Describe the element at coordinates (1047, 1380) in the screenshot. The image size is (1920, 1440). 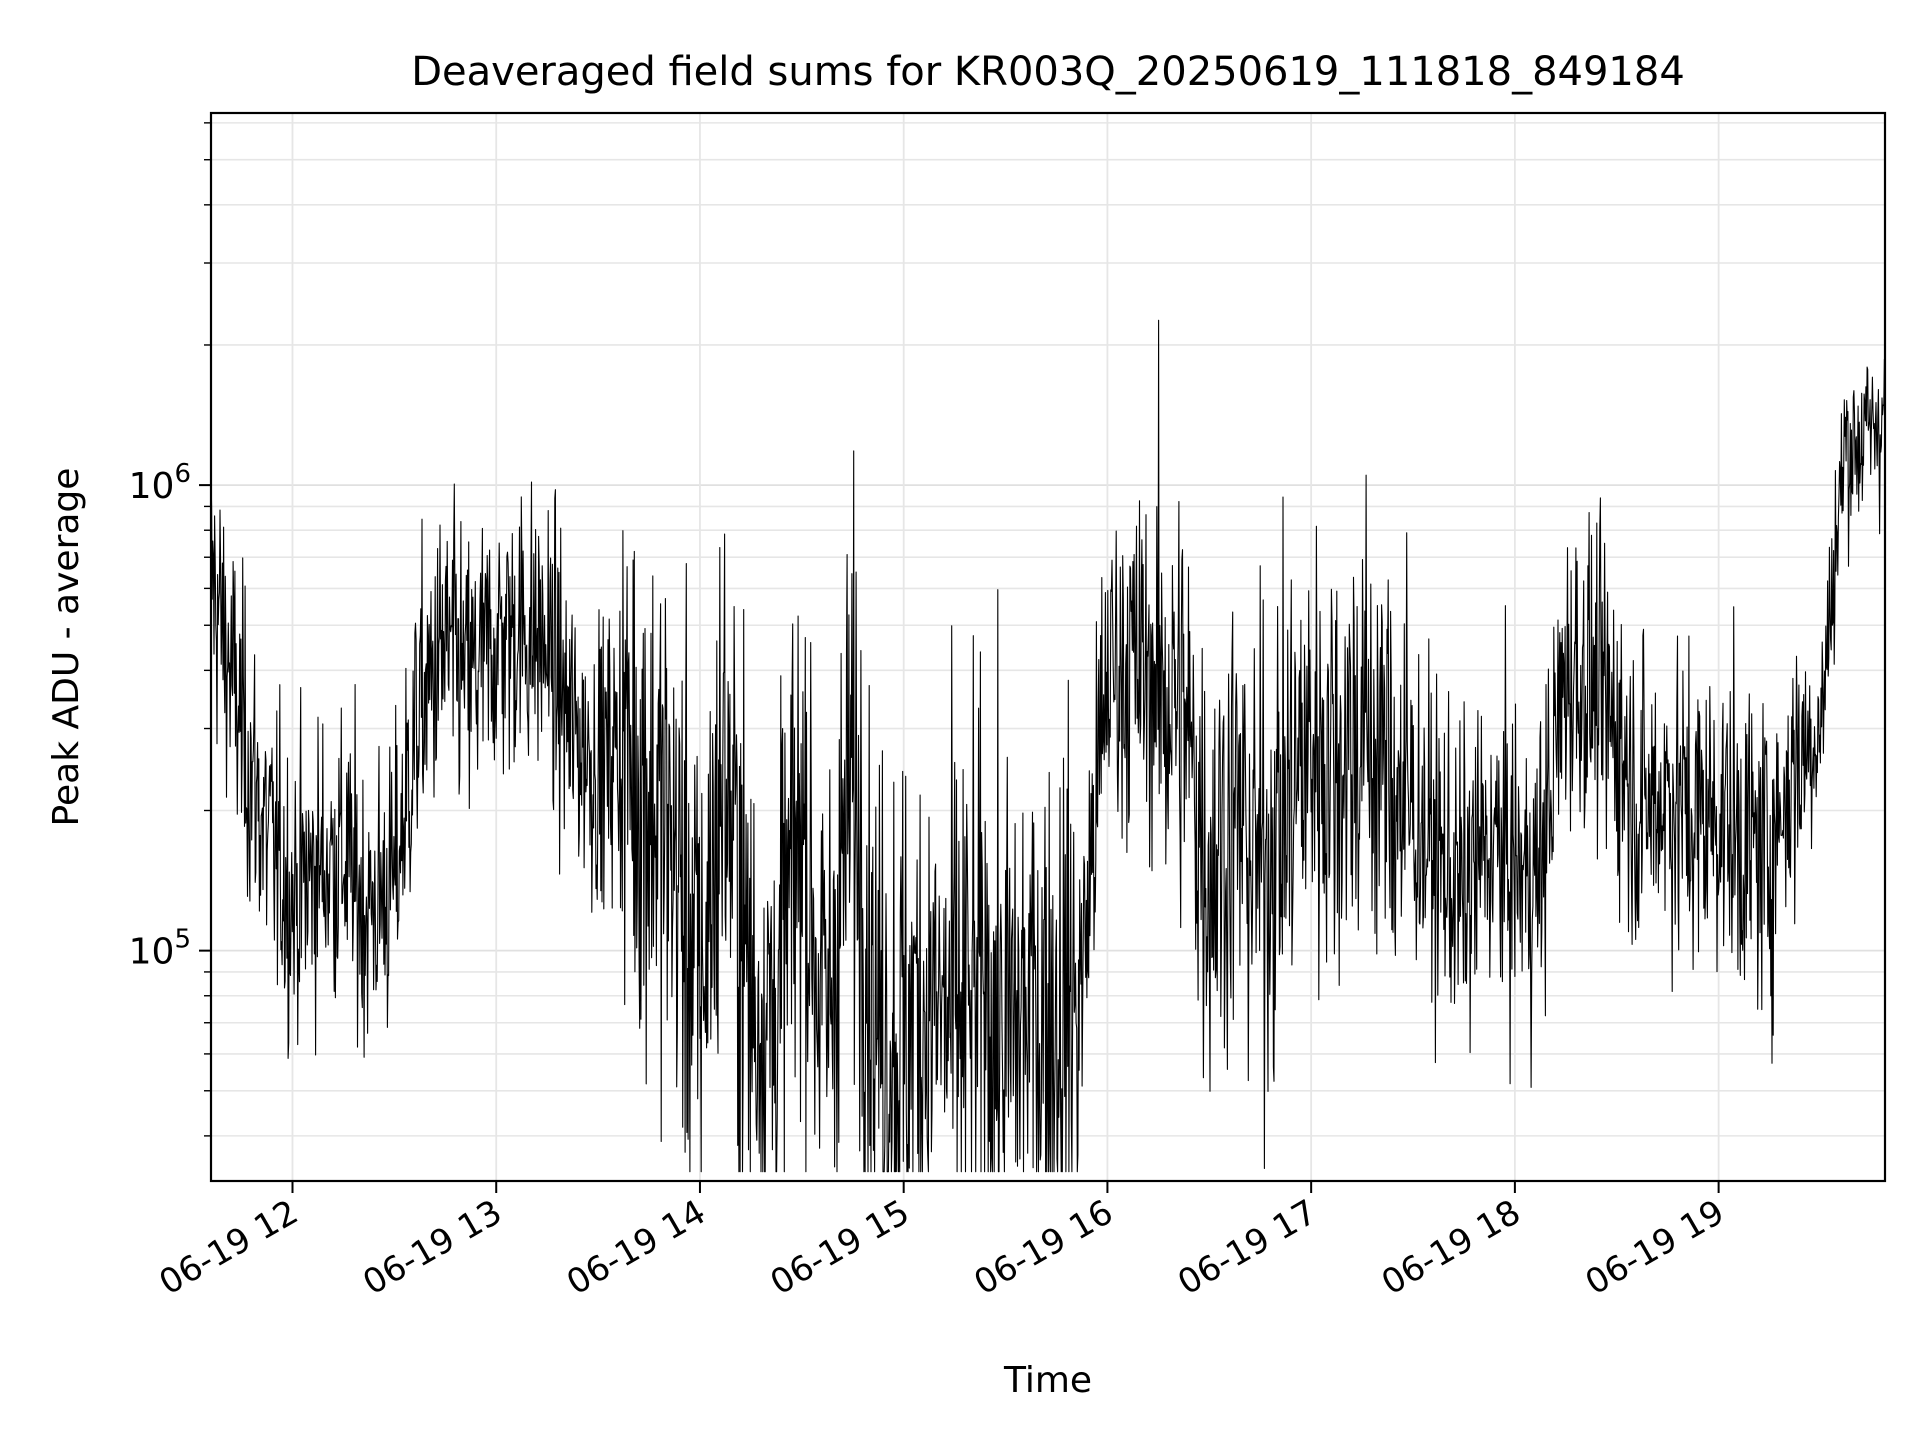
I see `x-axis-label: Time` at that location.